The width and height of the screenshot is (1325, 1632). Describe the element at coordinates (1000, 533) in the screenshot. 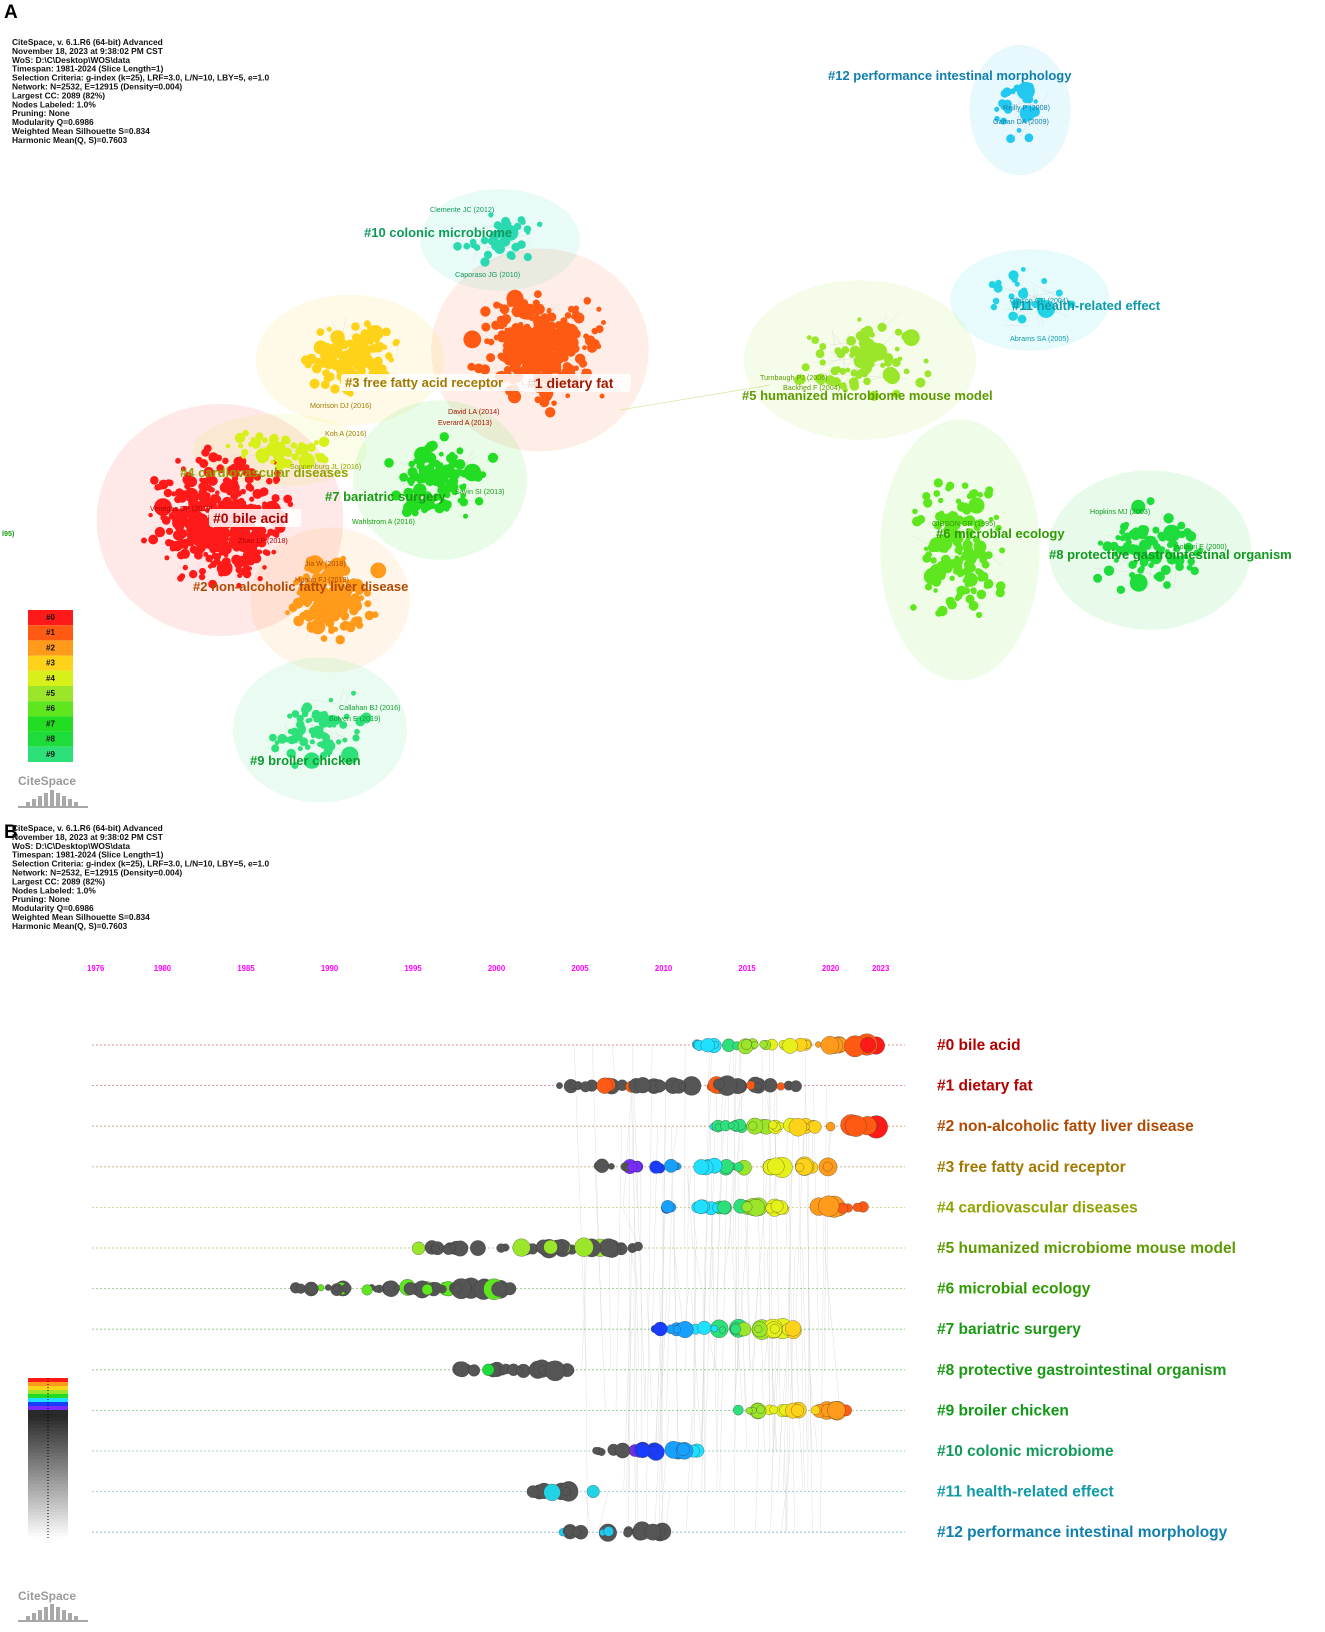

I see `cluster-label: #6 microbial ecology` at that location.